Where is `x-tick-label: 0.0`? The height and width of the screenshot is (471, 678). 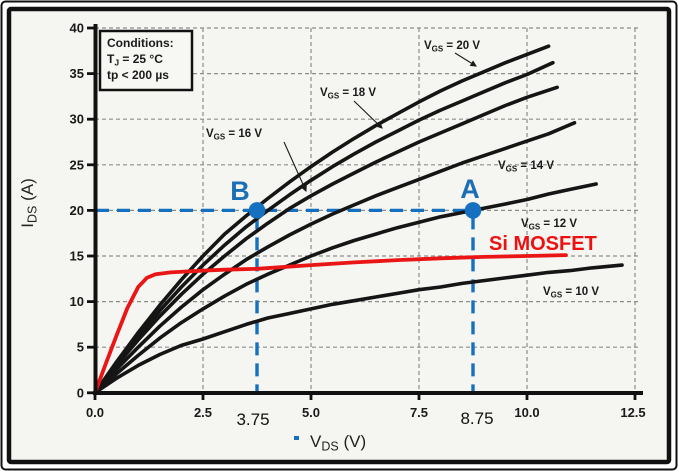 x-tick-label: 0.0 is located at coordinates (95, 412).